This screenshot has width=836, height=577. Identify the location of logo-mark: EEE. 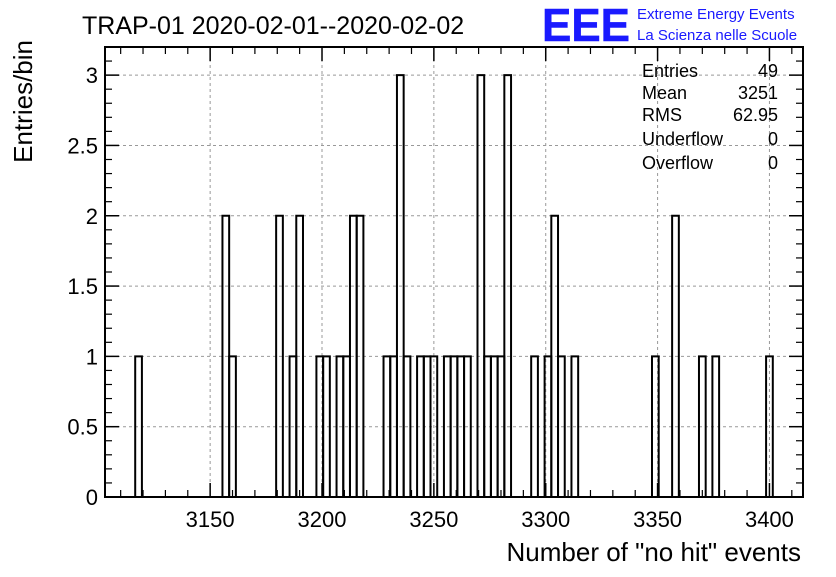
(586, 25).